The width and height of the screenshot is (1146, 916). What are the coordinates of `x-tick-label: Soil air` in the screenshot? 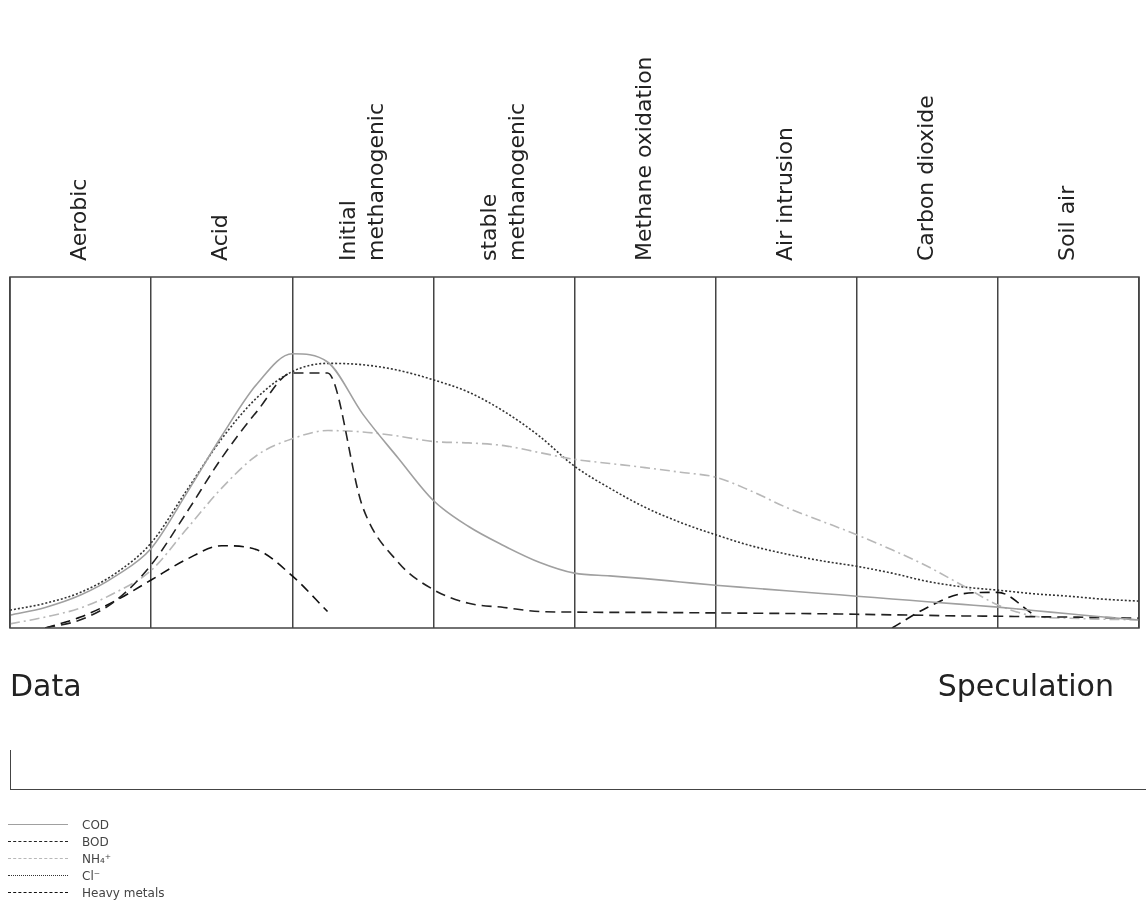 It's located at (1067, 222).